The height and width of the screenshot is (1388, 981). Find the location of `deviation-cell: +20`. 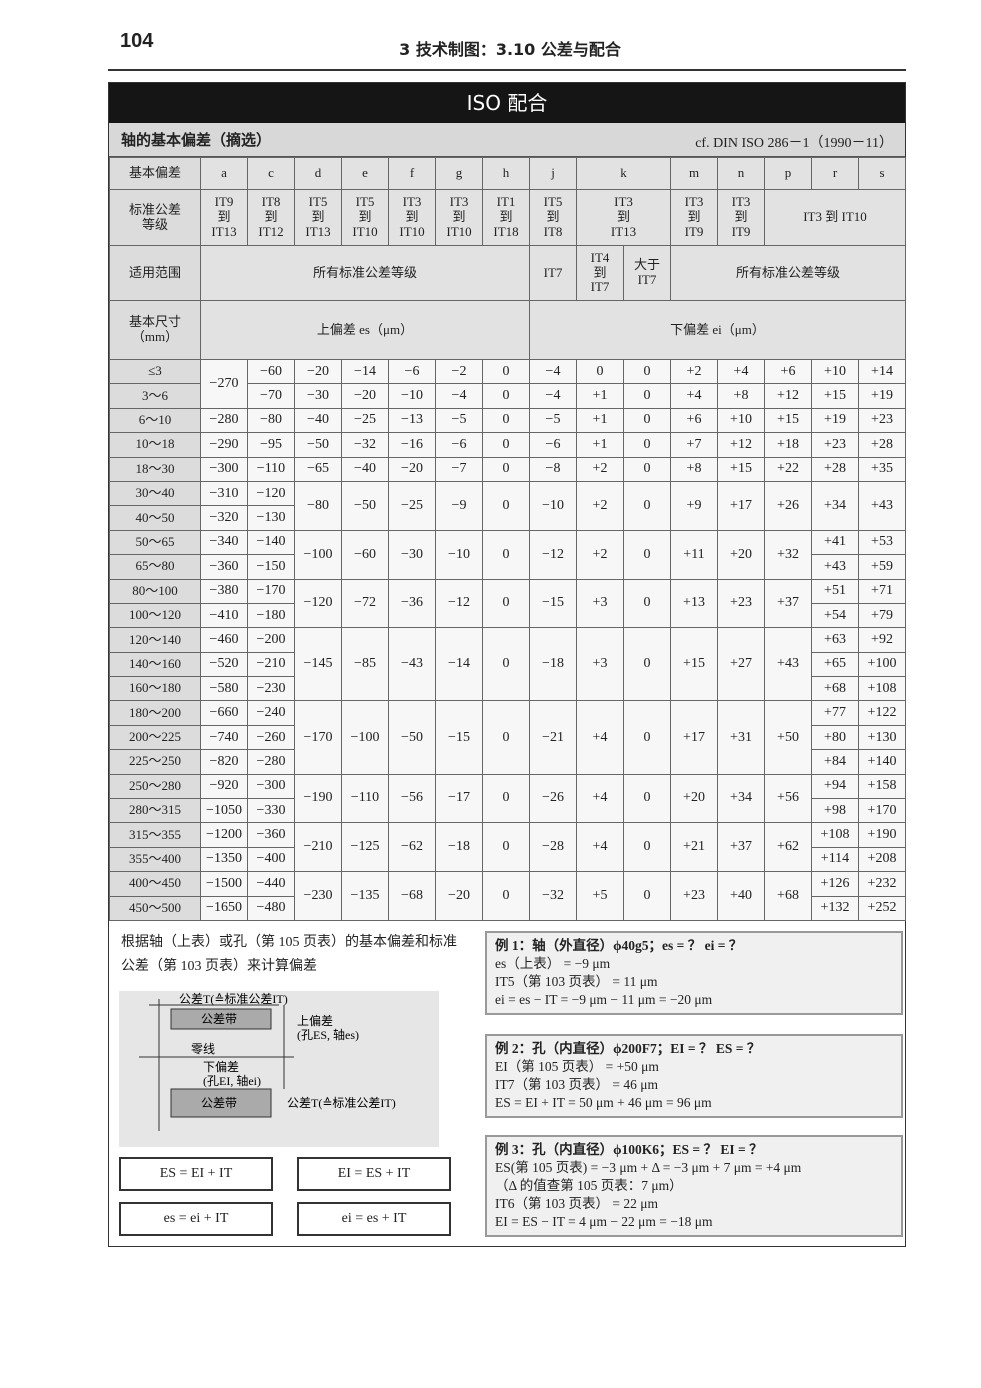

deviation-cell: +20 is located at coordinates (694, 798).